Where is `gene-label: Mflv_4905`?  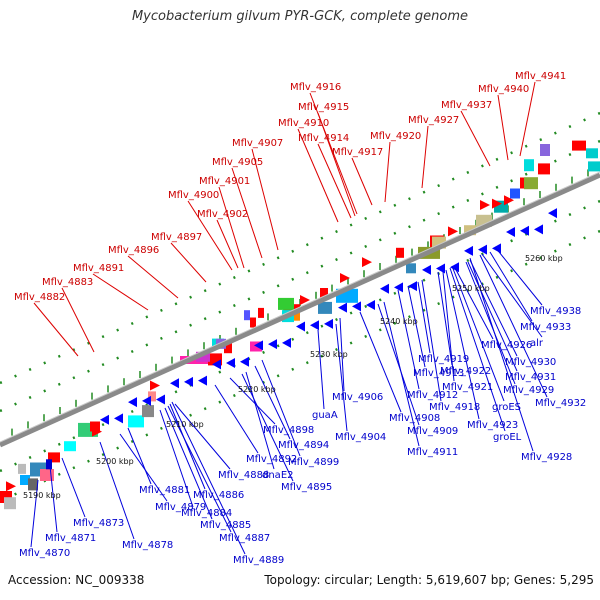
gene-label: Mflv_4905 is located at coordinates (237, 162).